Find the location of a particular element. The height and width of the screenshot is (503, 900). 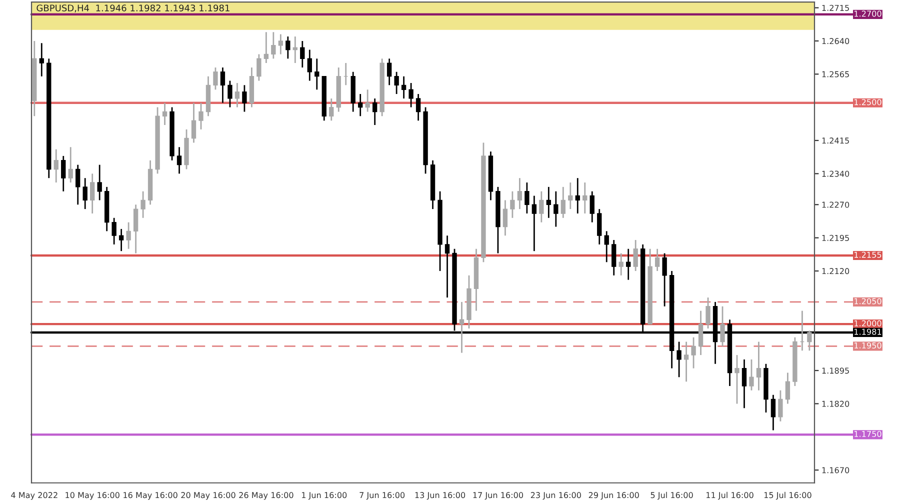

ref-line-label: 1.2500 is located at coordinates (868, 102).